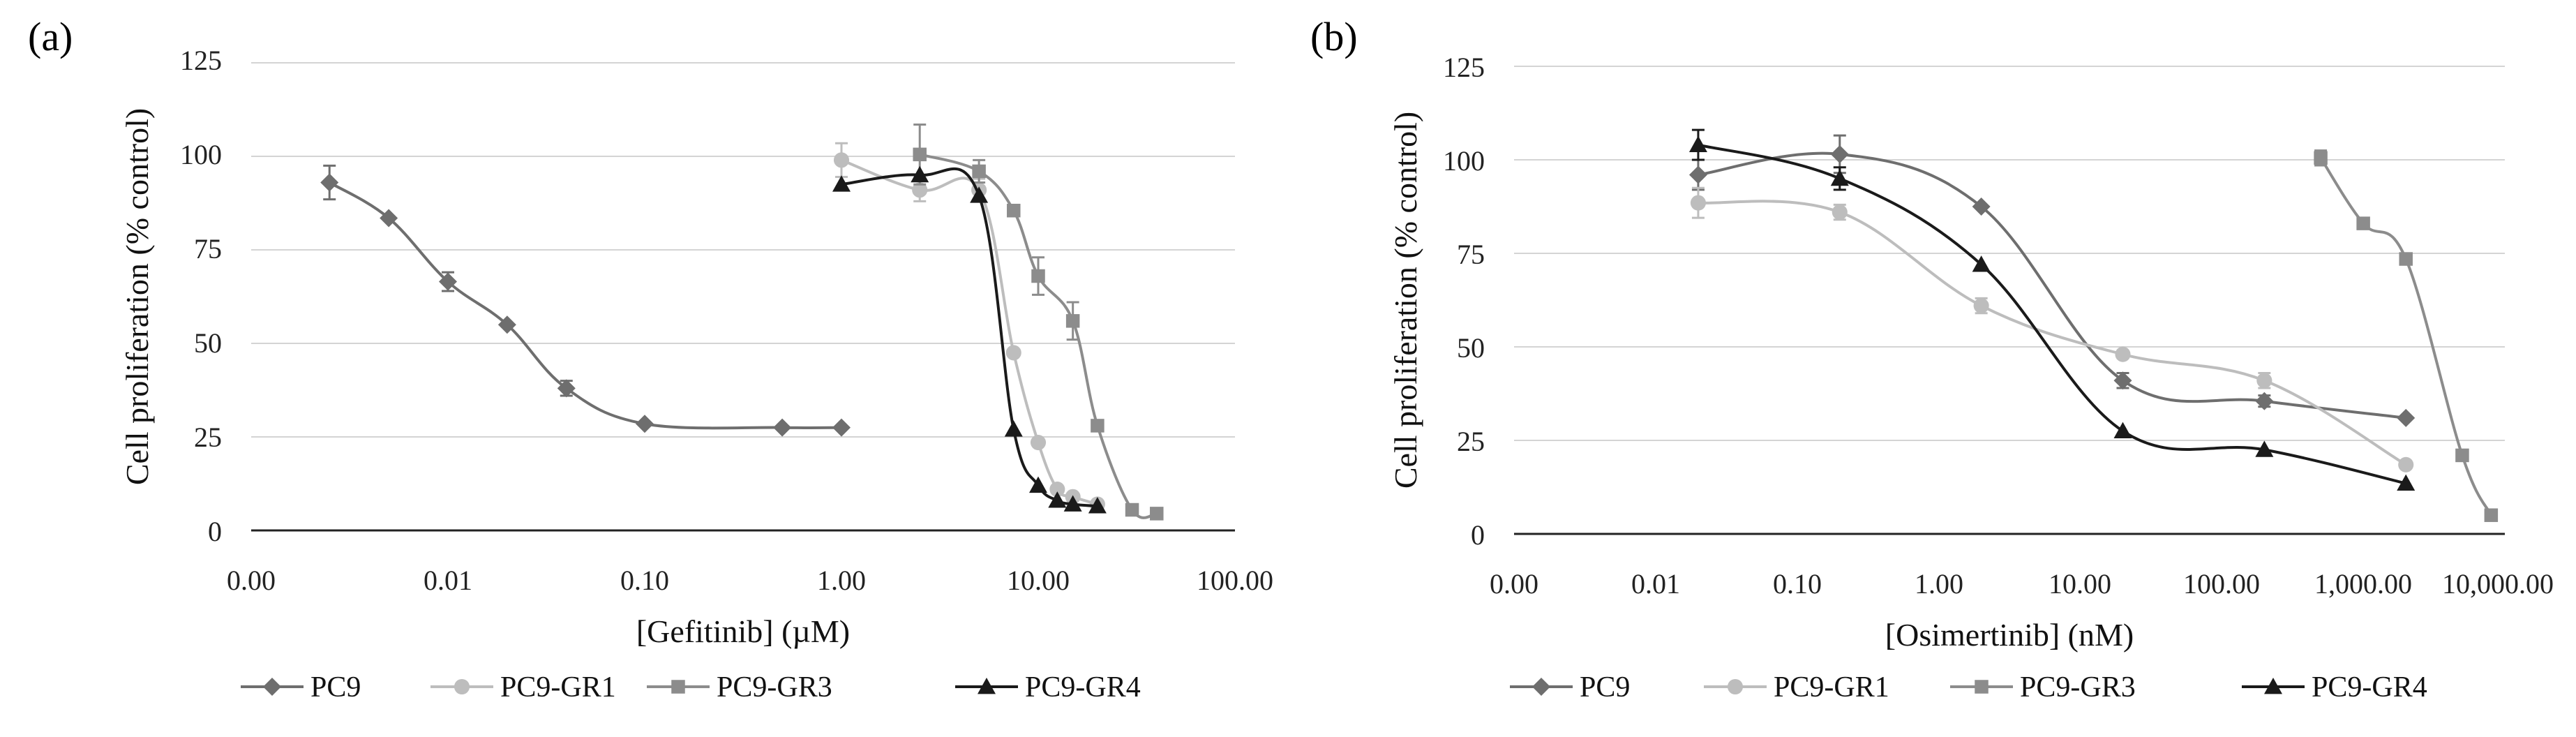  I want to click on panel-b-xtick-6: 1,000.00, so click(2363, 584).